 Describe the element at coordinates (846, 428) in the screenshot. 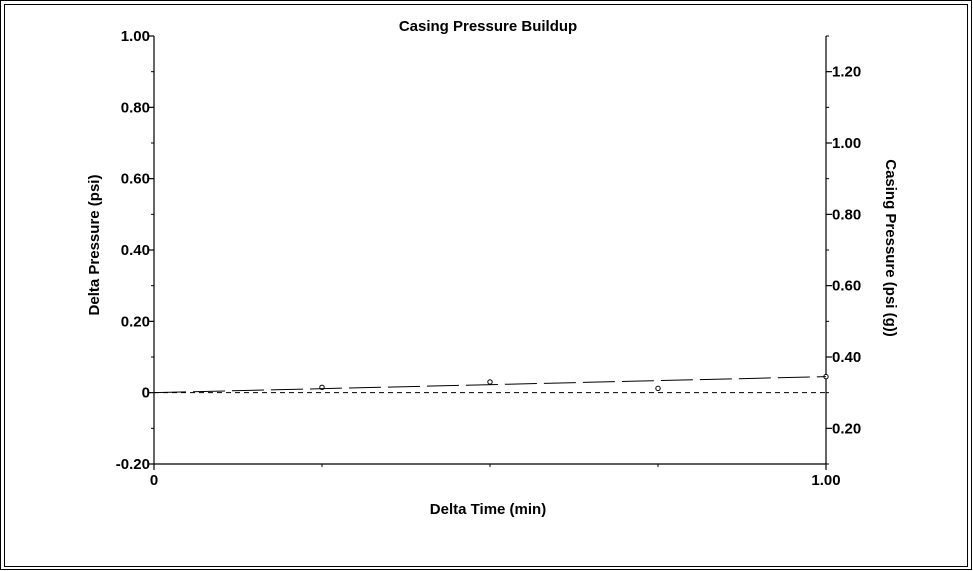

I see `y2-tick-label: 0.20` at that location.